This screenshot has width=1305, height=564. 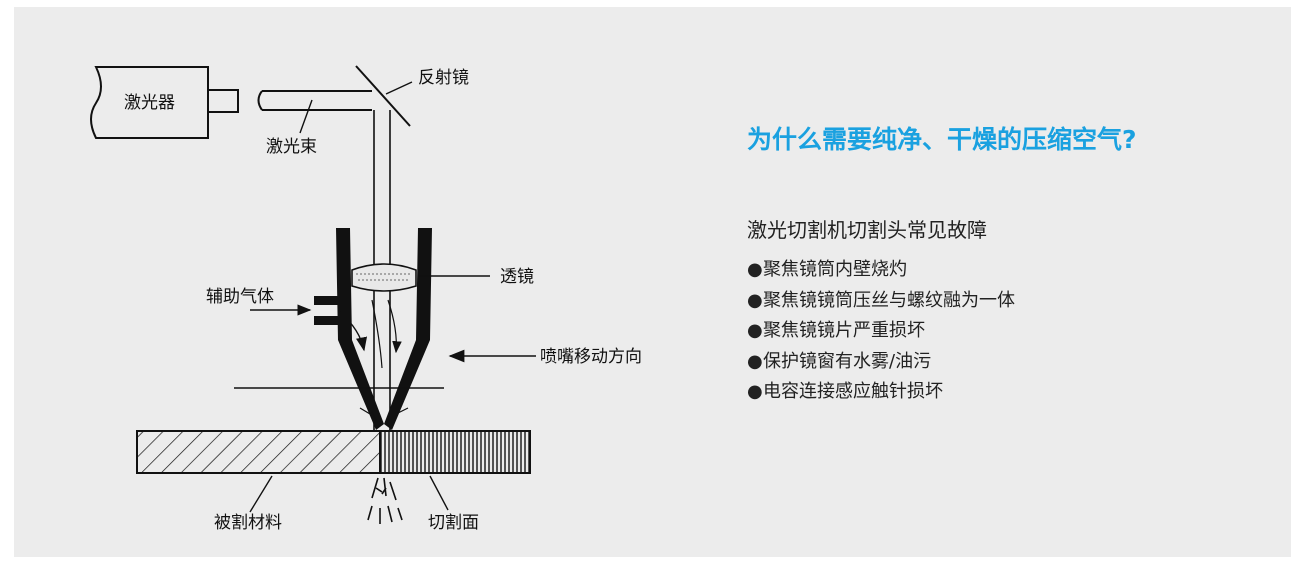 What do you see at coordinates (844, 330) in the screenshot?
I see `list-item-text: 聚焦镜镜片严重损坏` at bounding box center [844, 330].